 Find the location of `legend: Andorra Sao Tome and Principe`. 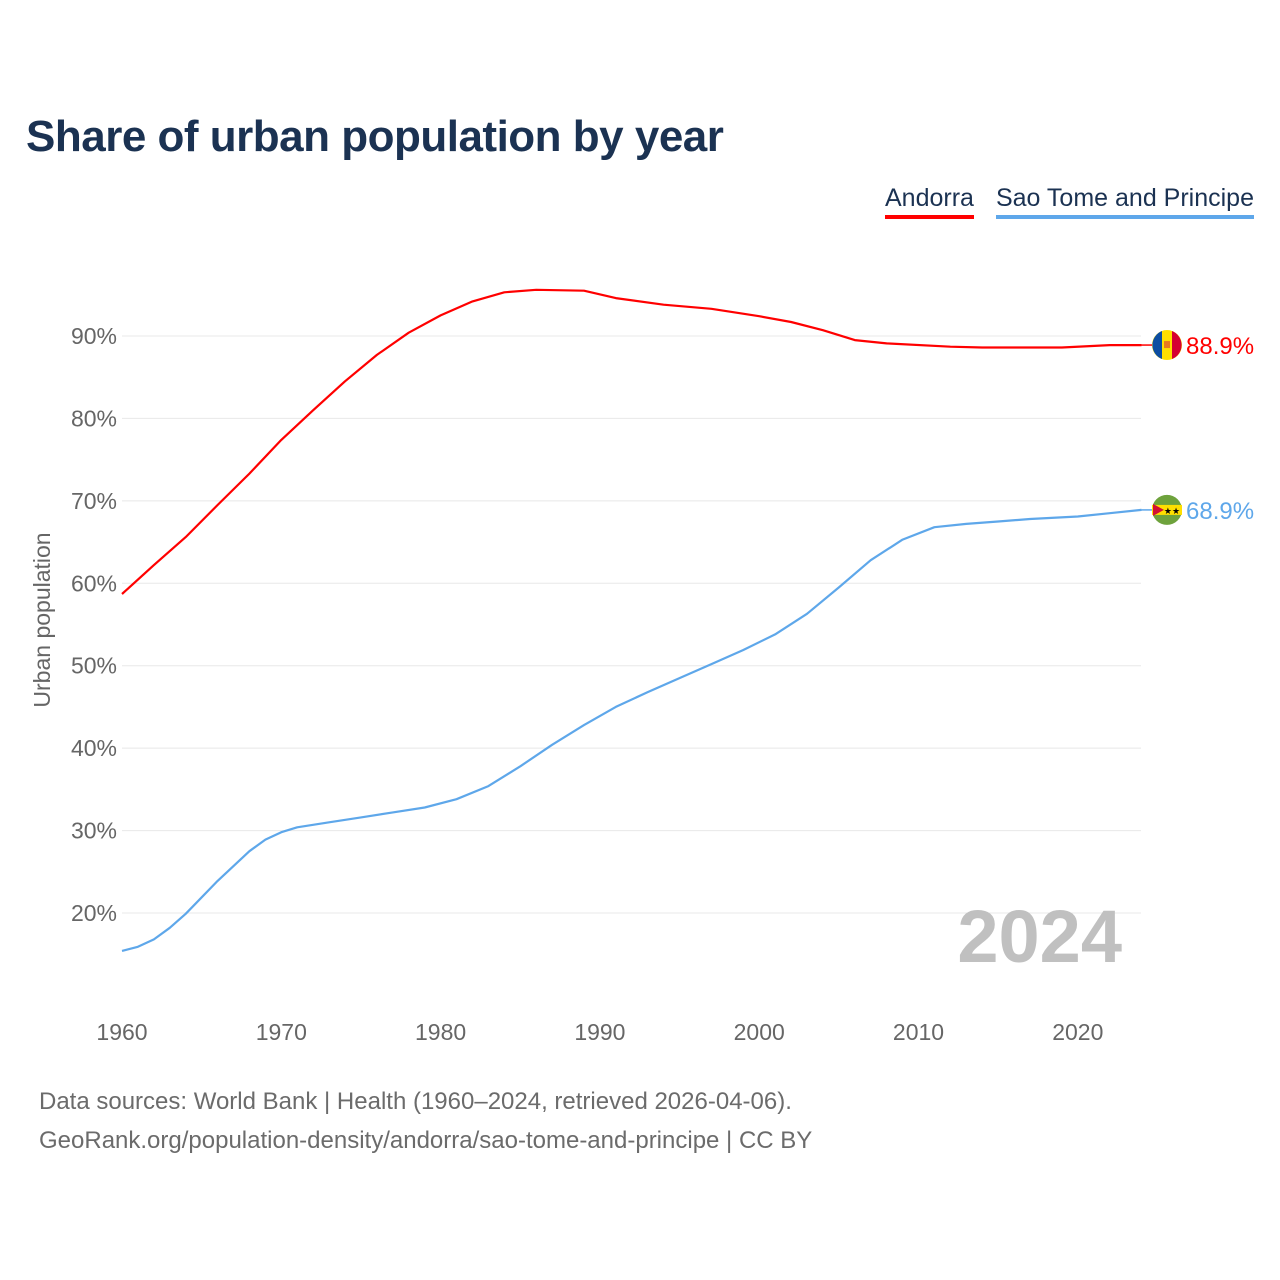

legend: Andorra Sao Tome and Principe is located at coordinates (1069, 201).